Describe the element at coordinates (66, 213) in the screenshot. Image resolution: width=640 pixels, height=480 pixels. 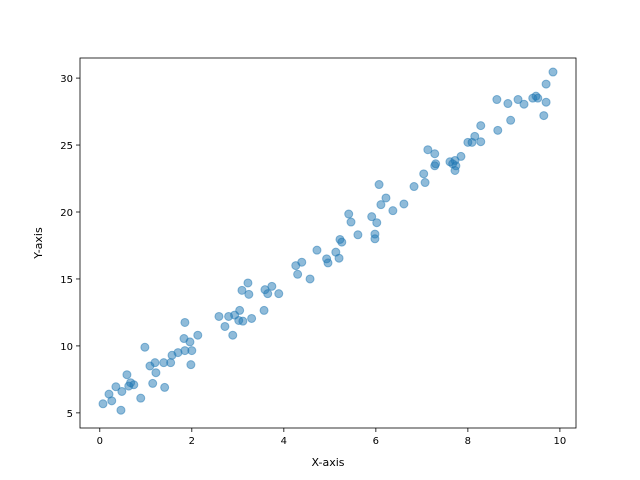
I see `y-tick-label: 20` at that location.